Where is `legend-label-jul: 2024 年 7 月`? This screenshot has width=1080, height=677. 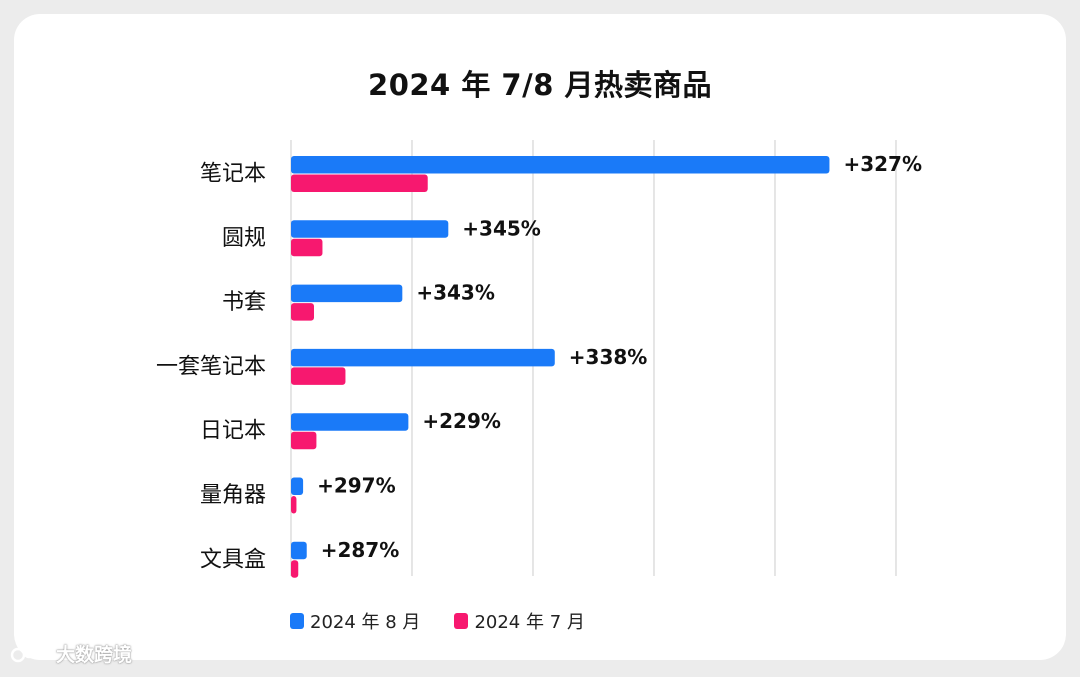
legend-label-jul: 2024 年 7 月 is located at coordinates (529, 622).